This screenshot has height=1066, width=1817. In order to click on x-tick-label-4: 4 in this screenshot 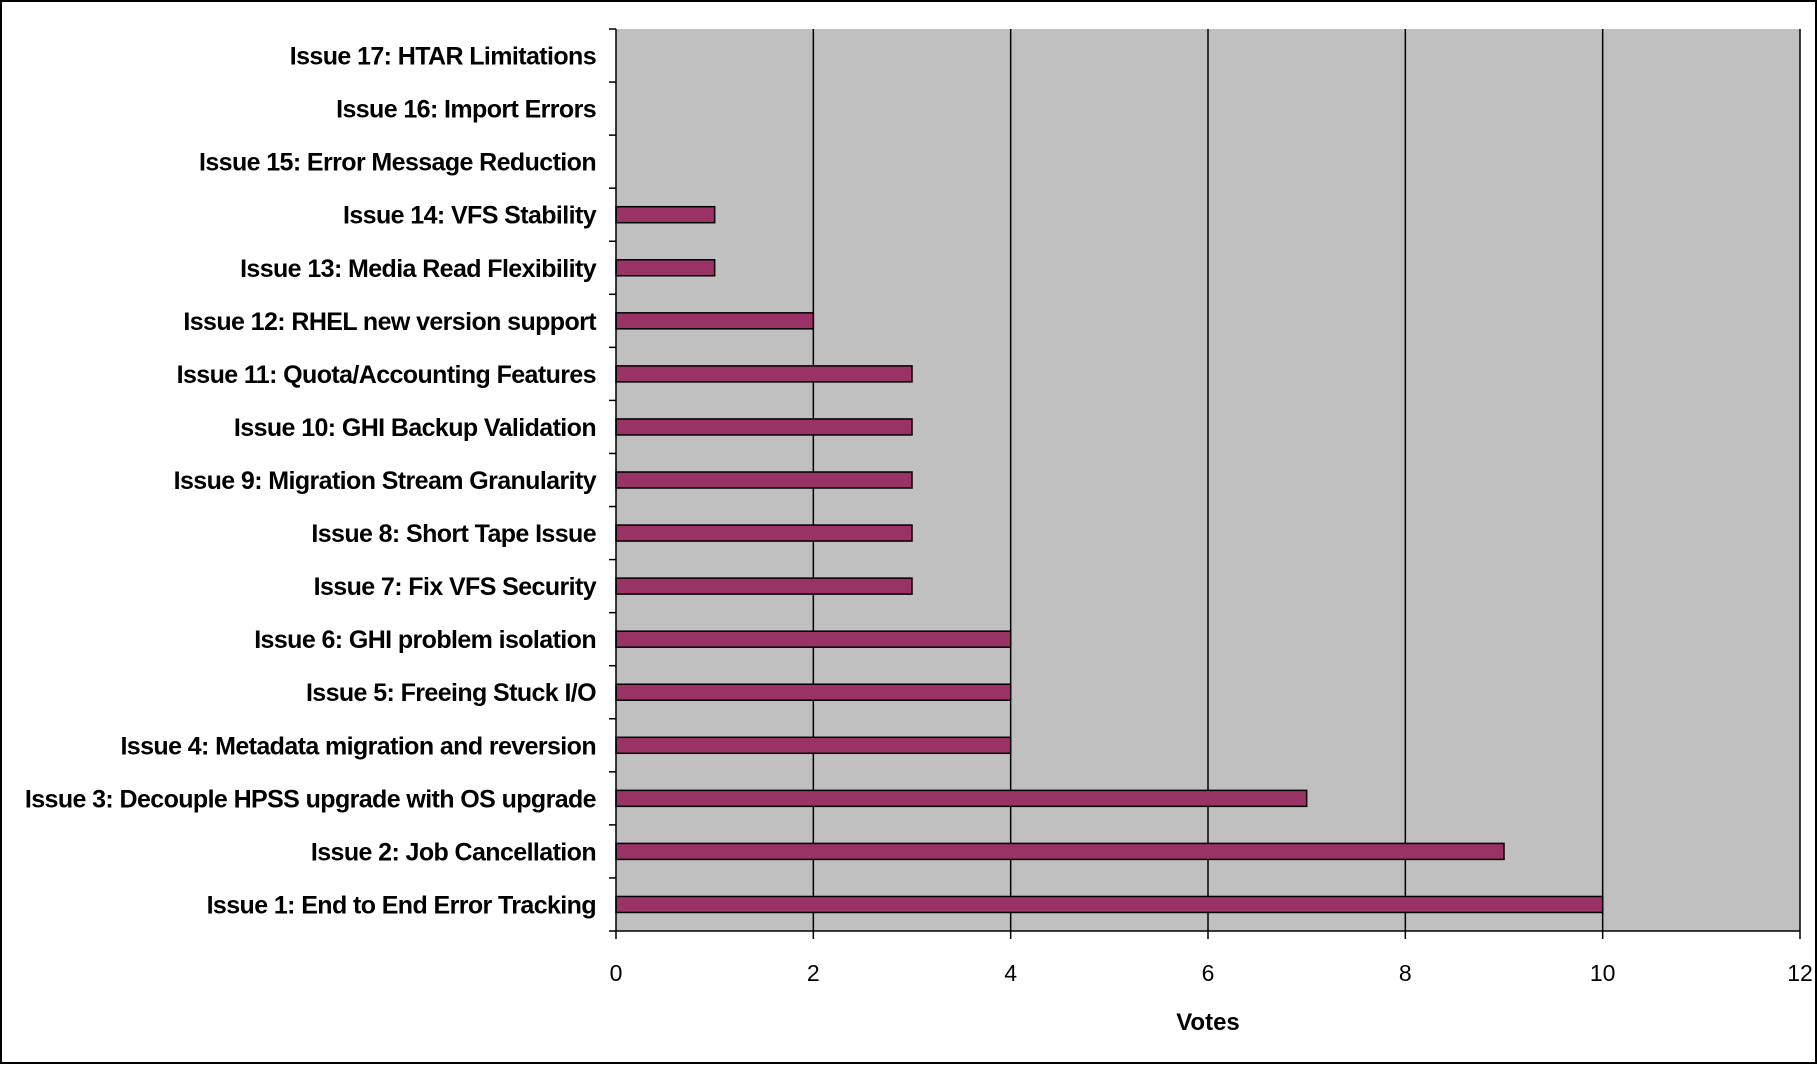, I will do `click(1010, 973)`.